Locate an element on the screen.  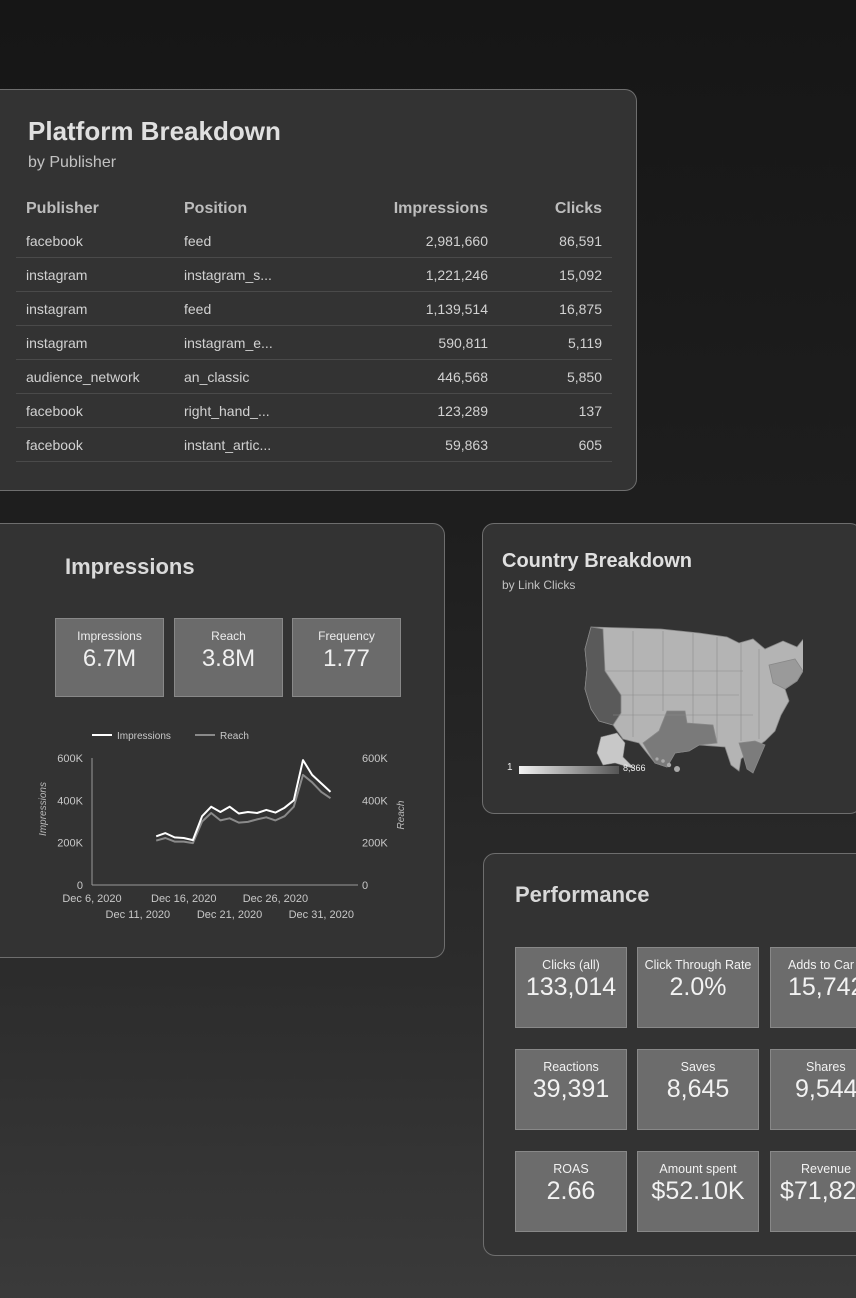
hawaii-shape is located at coordinates (667, 764).